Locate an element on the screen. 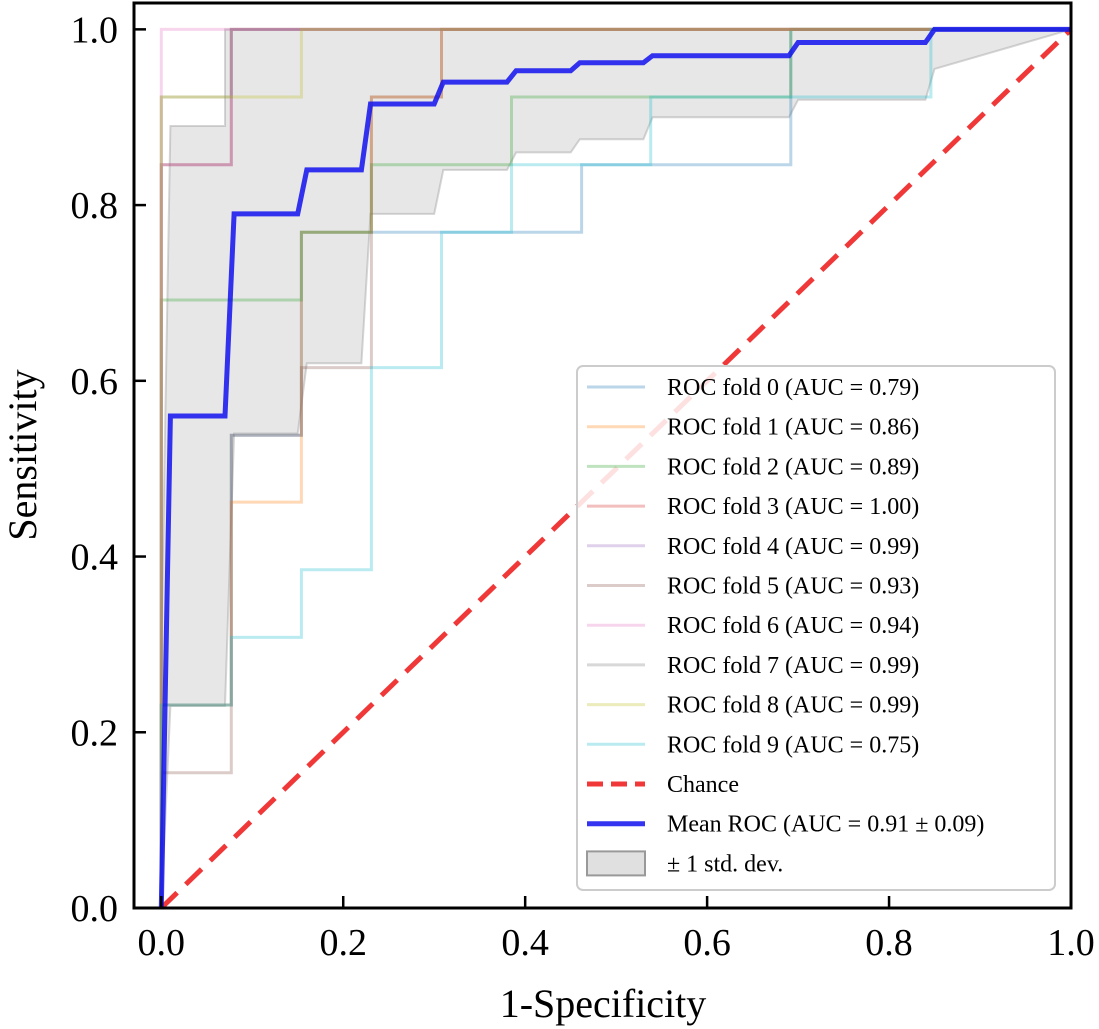  x-tick-label: 1.0 is located at coordinates (1071, 943).